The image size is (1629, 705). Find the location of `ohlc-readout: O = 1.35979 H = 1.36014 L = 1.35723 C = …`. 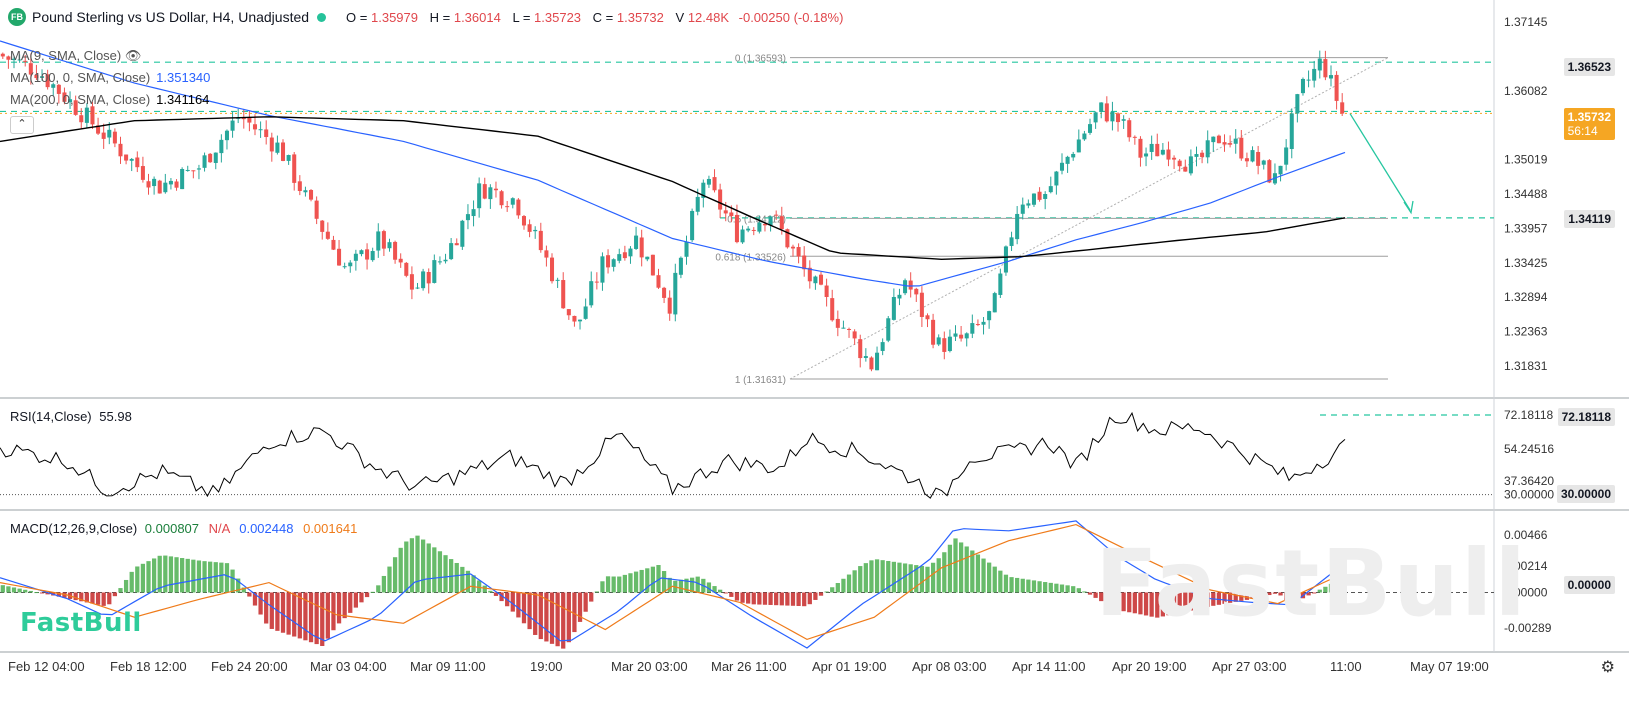

ohlc-readout: O = 1.35979 H = 1.36014 L = 1.35723 C = … is located at coordinates (595, 17).